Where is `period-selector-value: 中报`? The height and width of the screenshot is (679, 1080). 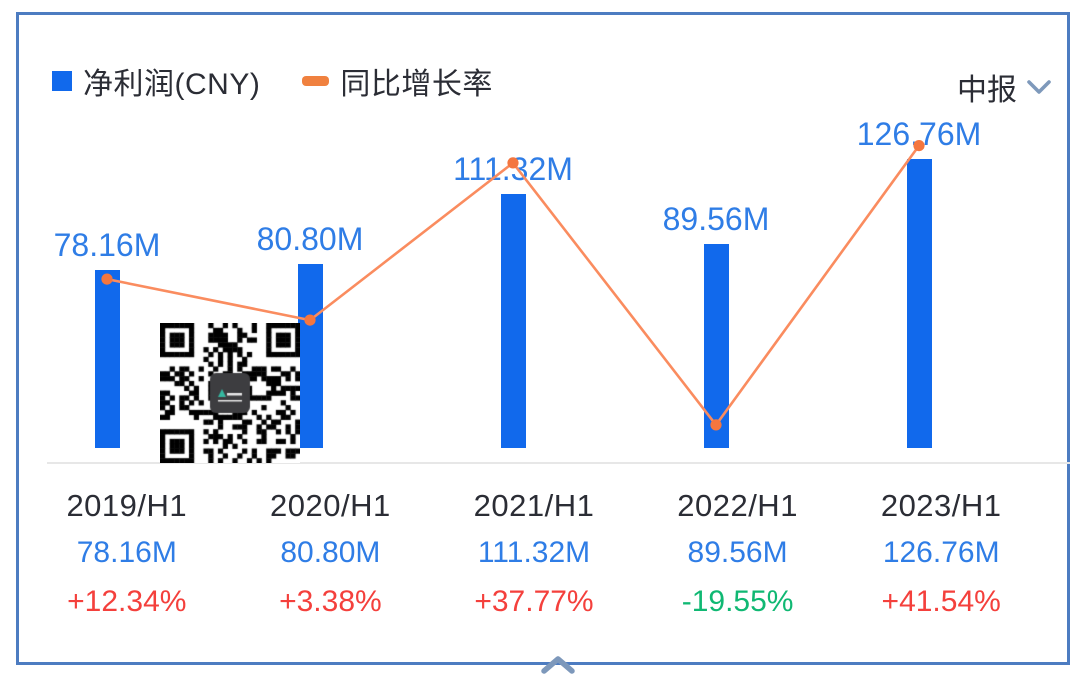
period-selector-value: 中报 is located at coordinates (987, 90).